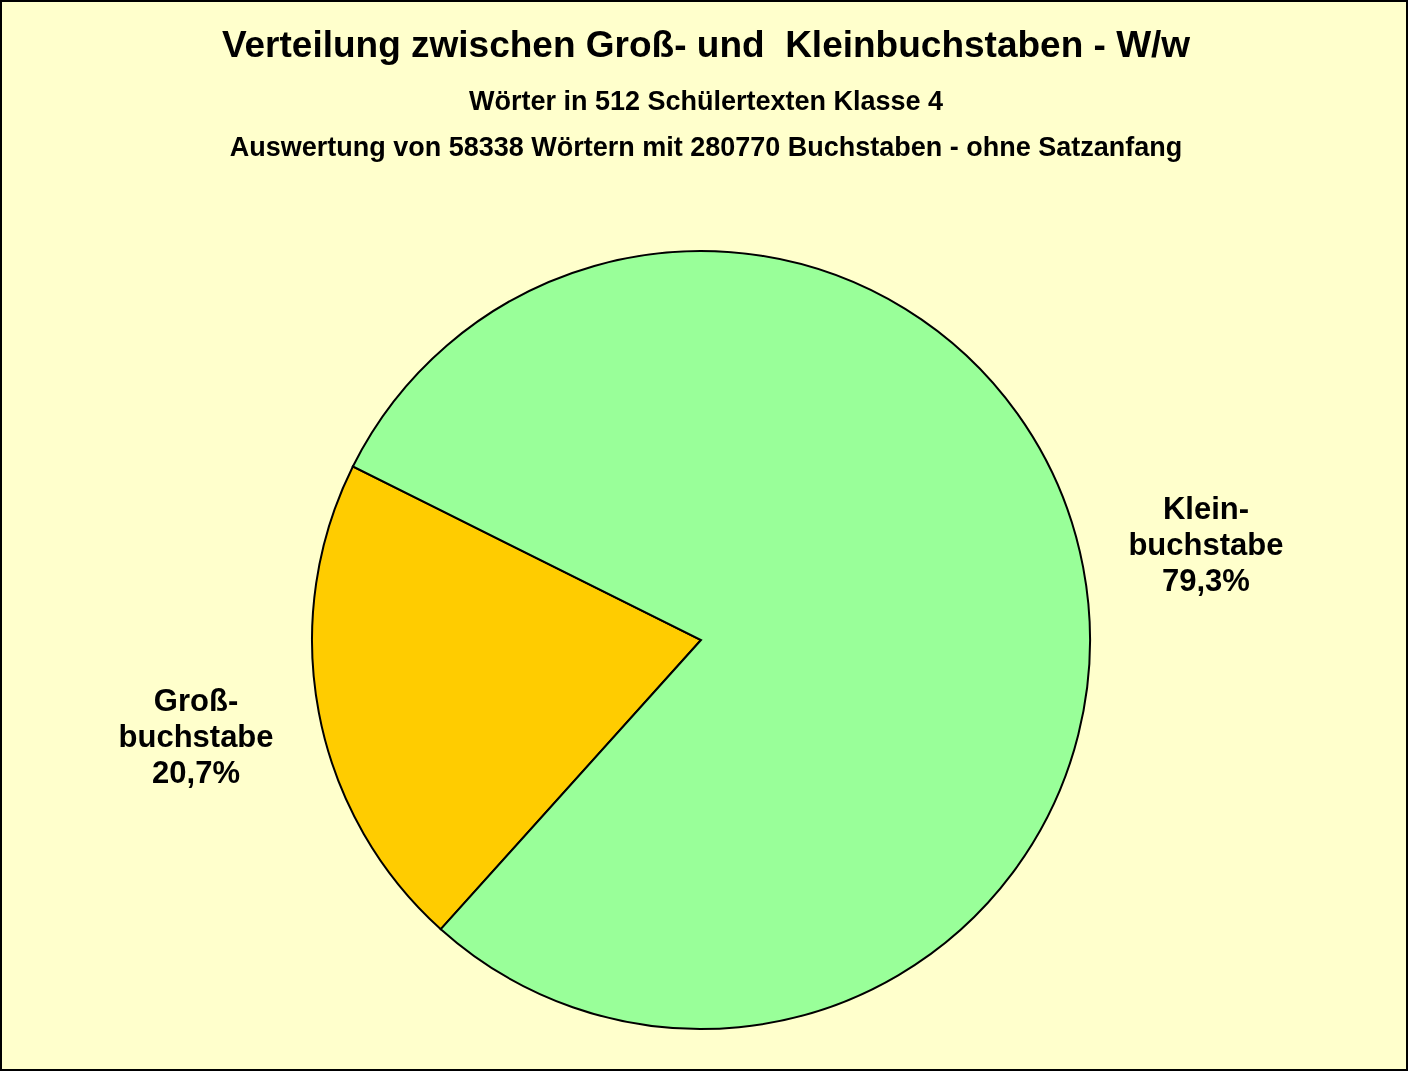 The height and width of the screenshot is (1071, 1408). Describe the element at coordinates (706, 45) in the screenshot. I see `chart-title: Verteilung zwischen Groß- und Kleinbuchstaben - W/w` at that location.